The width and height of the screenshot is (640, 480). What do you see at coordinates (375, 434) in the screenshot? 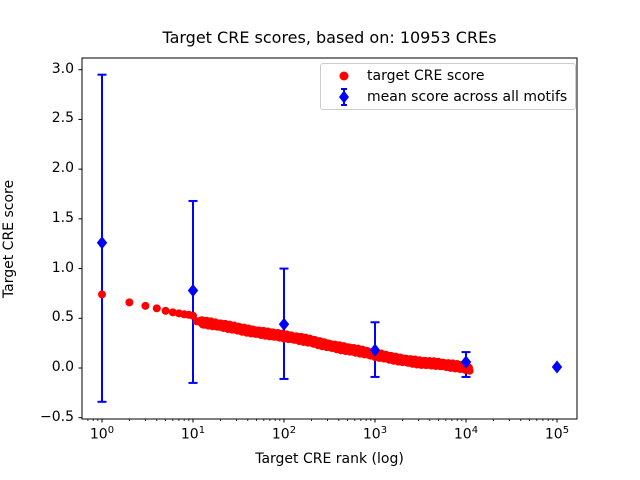
I see `x-tick-label: 103` at bounding box center [375, 434].